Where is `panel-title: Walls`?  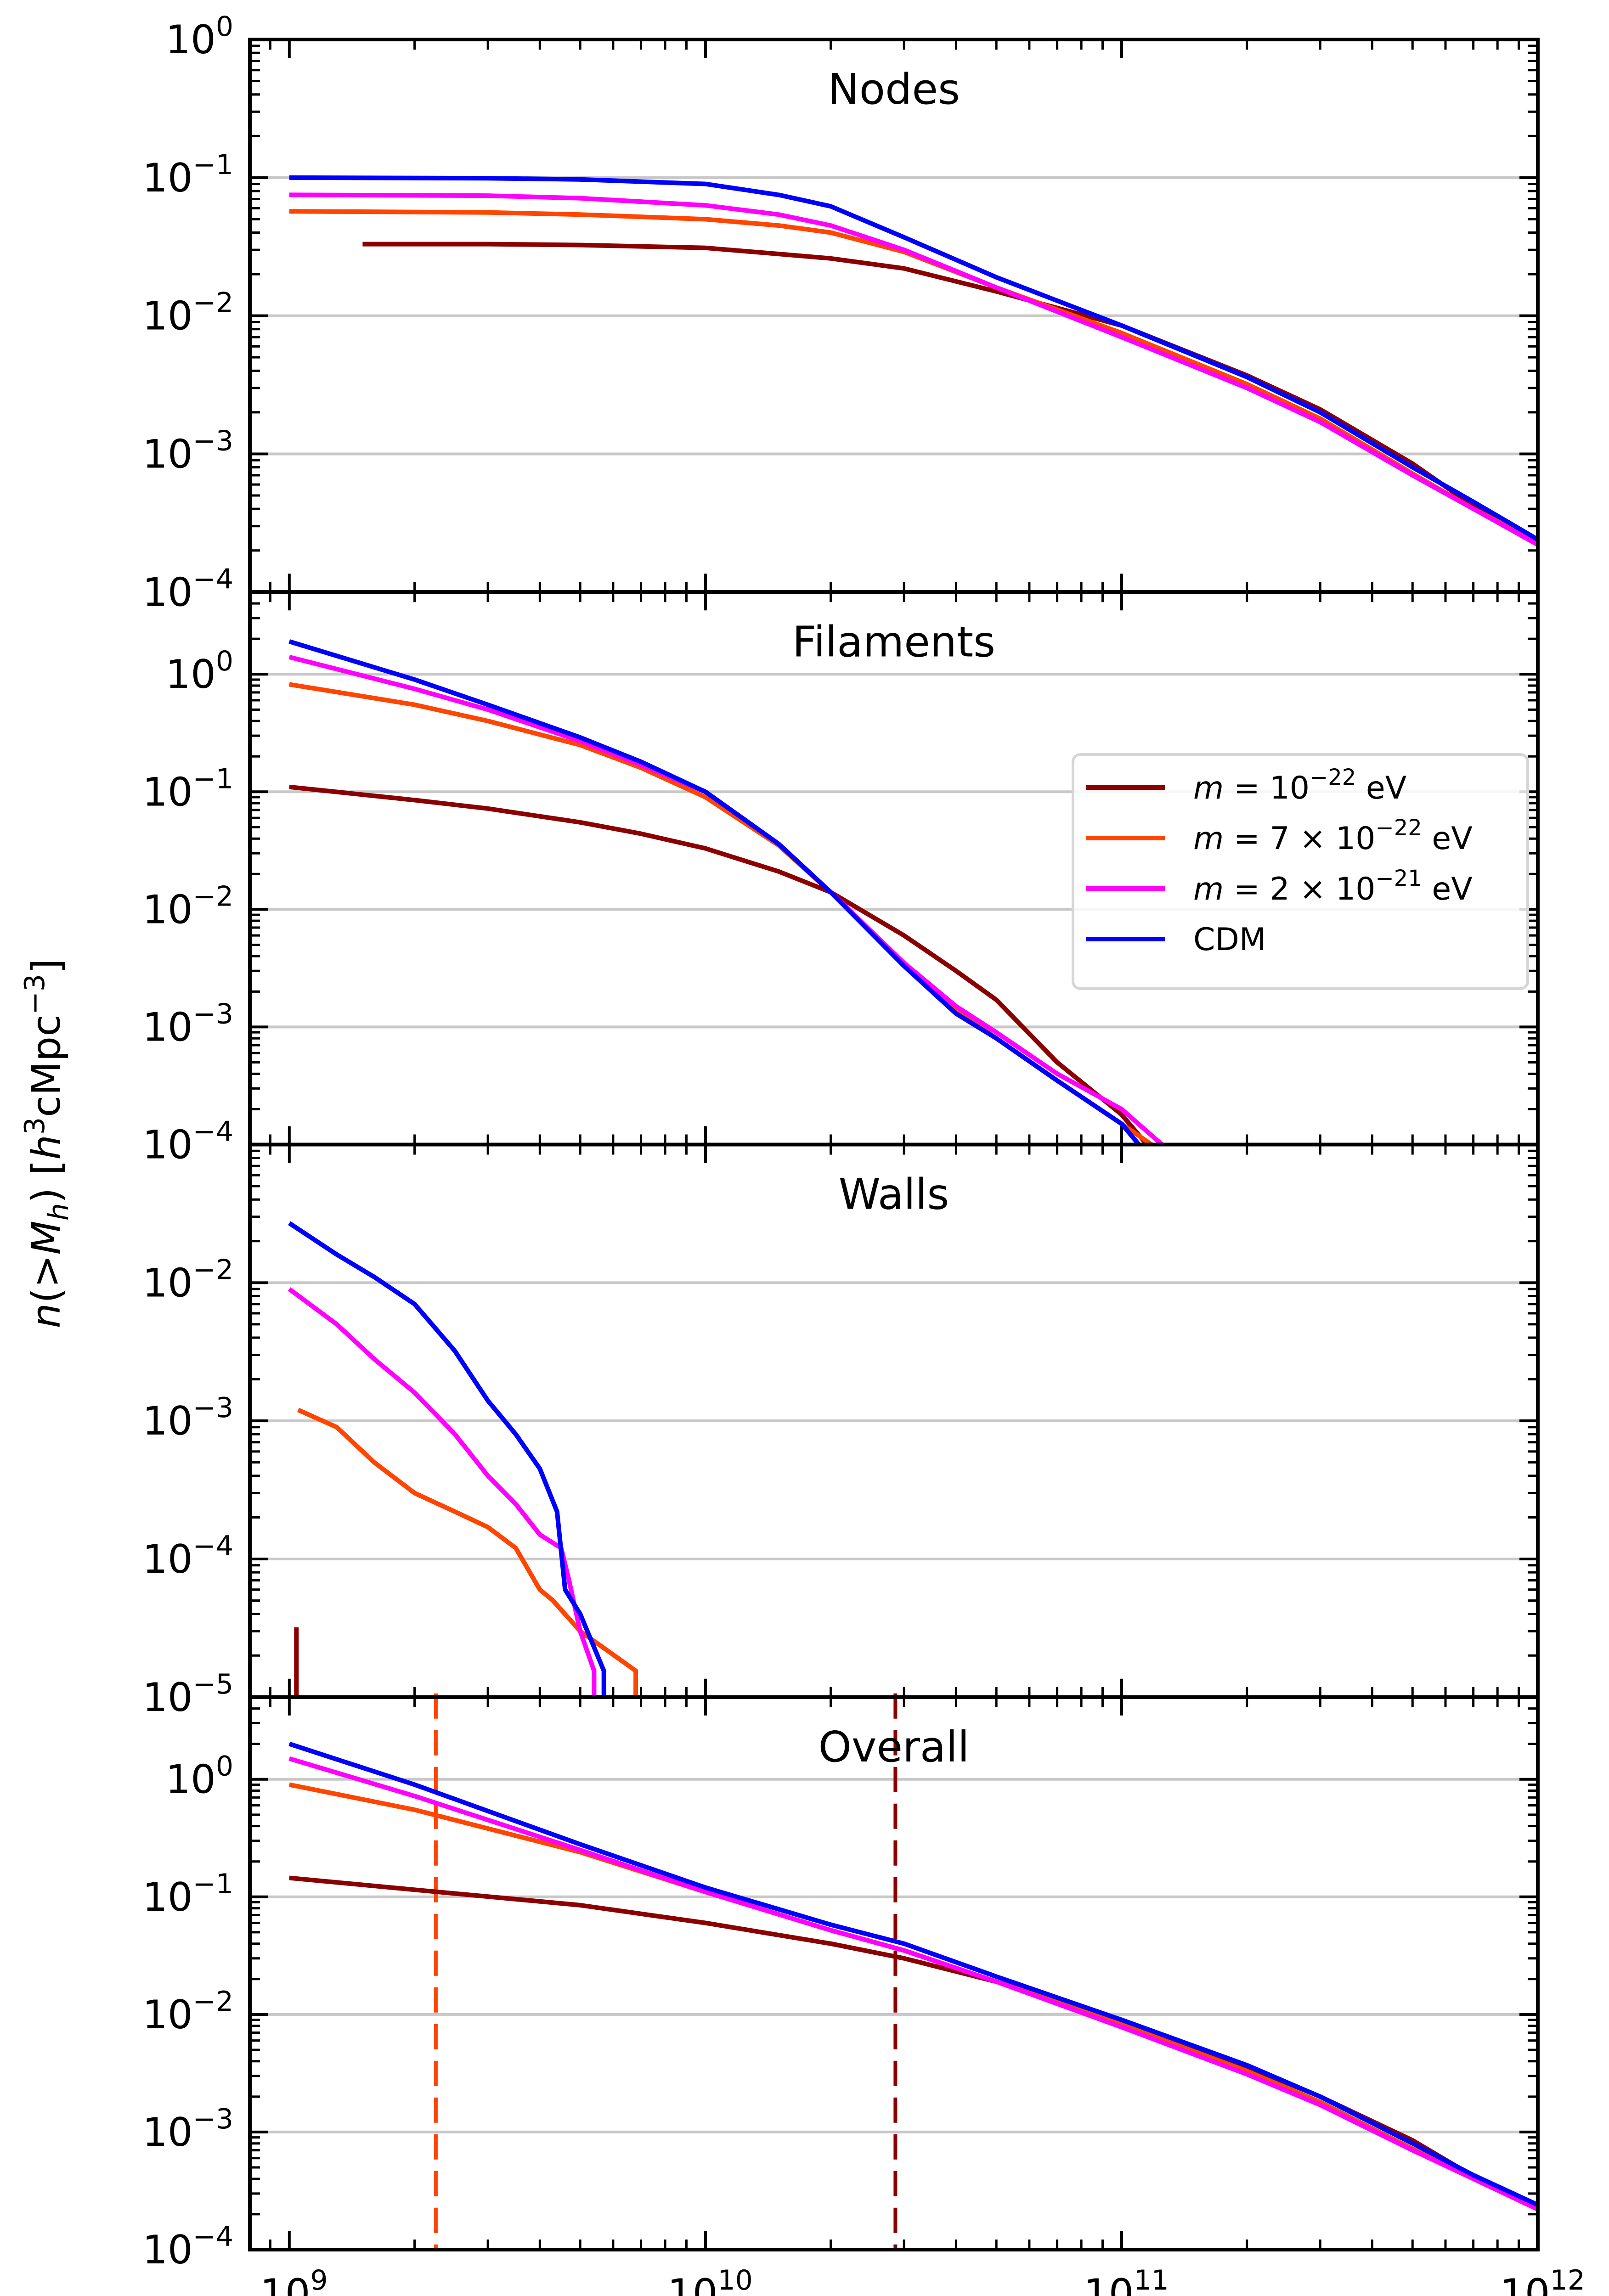
panel-title: Walls is located at coordinates (894, 1194).